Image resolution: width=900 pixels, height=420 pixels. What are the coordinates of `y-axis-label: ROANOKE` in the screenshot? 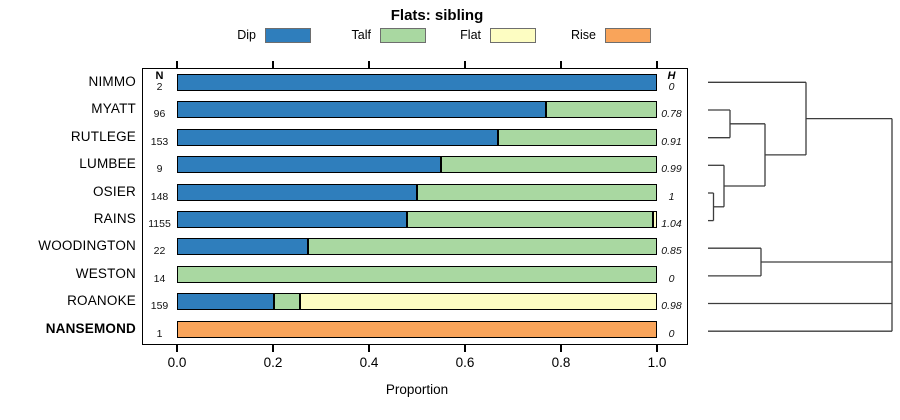 It's located at (101, 301).